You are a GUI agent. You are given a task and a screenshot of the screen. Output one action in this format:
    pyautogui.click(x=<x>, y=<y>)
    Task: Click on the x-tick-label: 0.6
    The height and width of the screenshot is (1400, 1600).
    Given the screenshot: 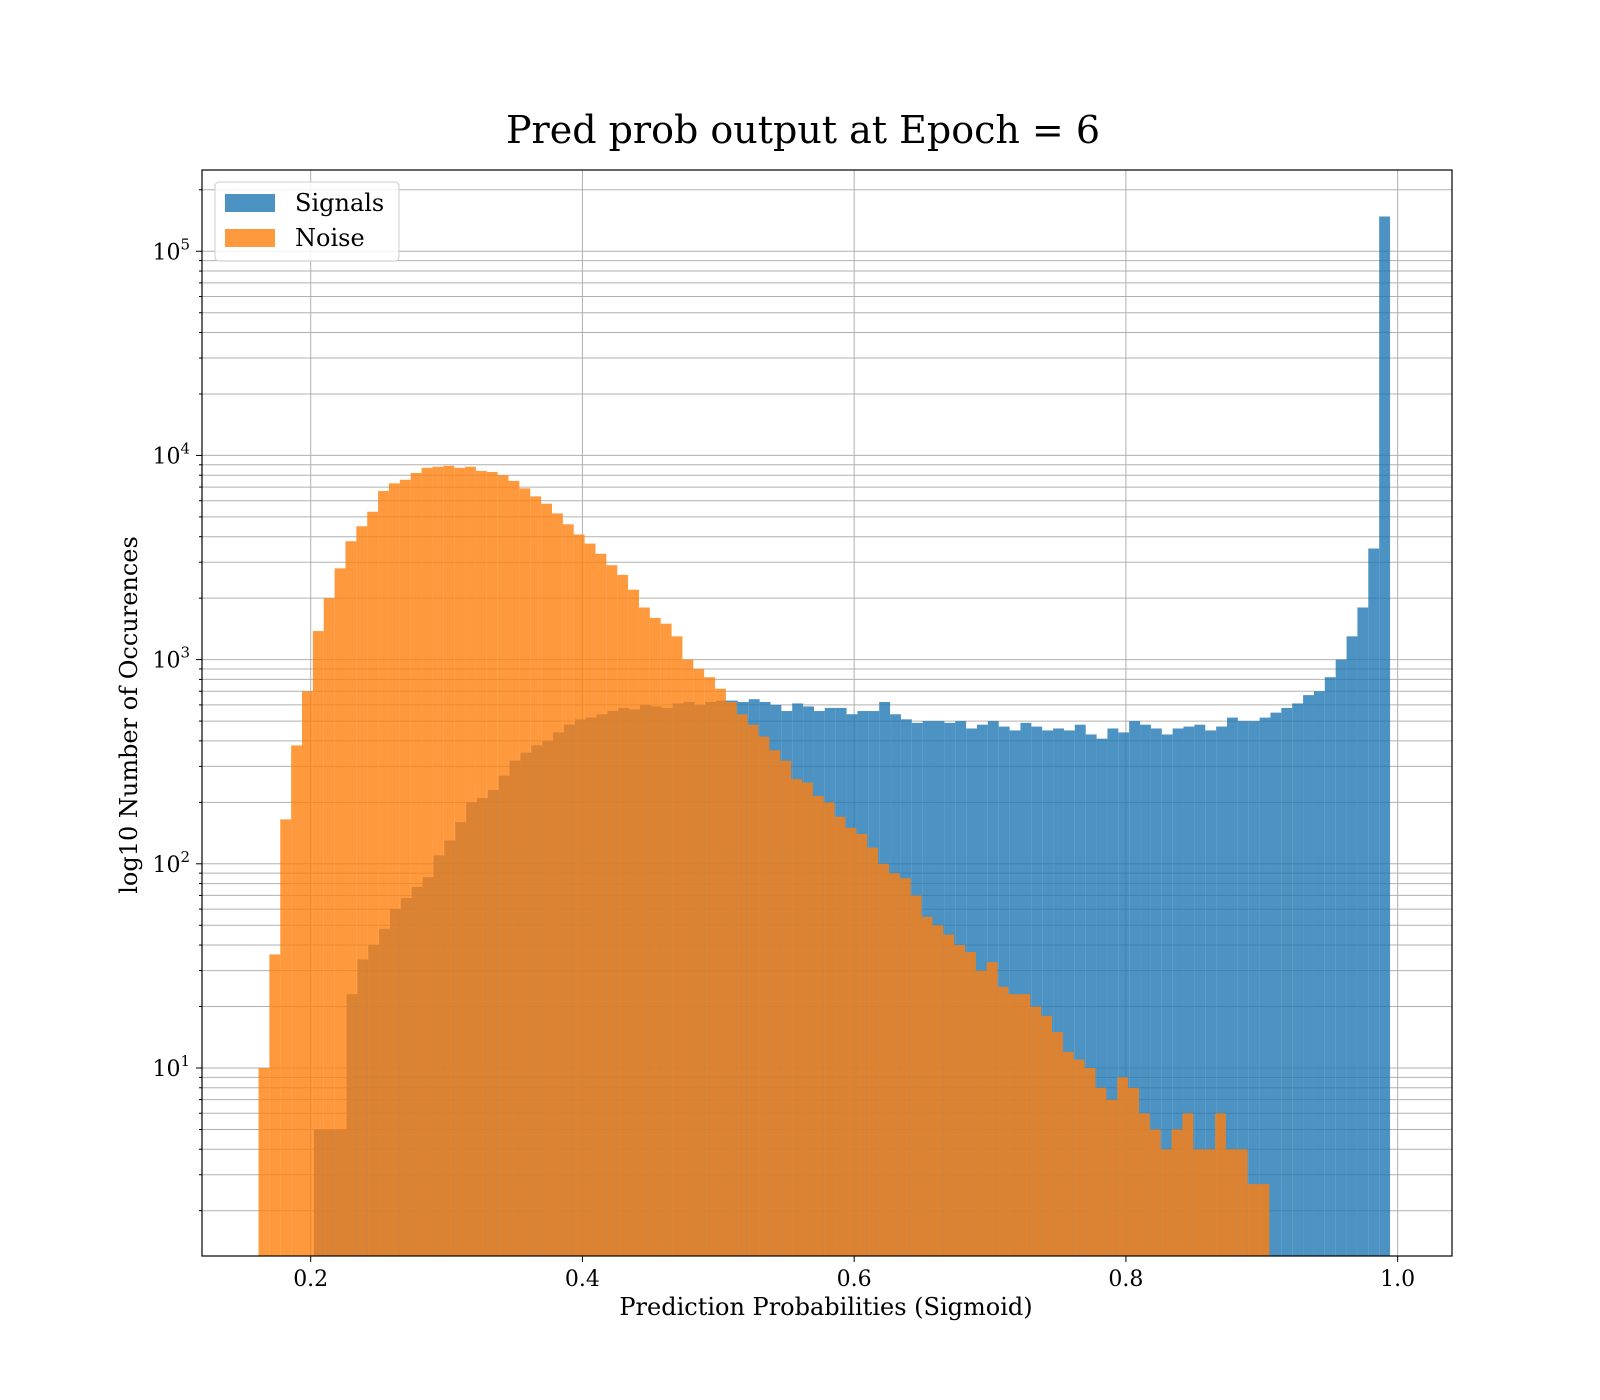 What is the action you would take?
    pyautogui.click(x=854, y=1279)
    